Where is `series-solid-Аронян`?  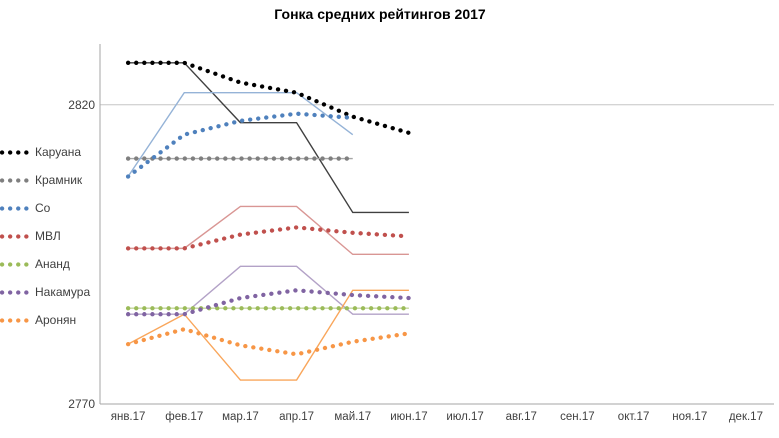 series-solid-Аронян is located at coordinates (268, 335).